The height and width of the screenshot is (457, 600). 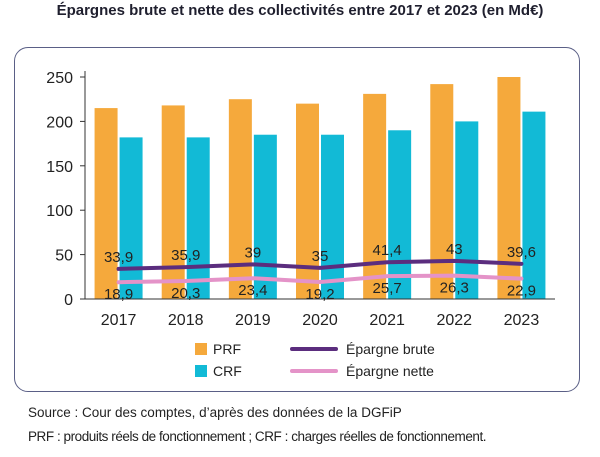 I want to click on data-label-epargne-nette-2021: 25,7, so click(x=387, y=288).